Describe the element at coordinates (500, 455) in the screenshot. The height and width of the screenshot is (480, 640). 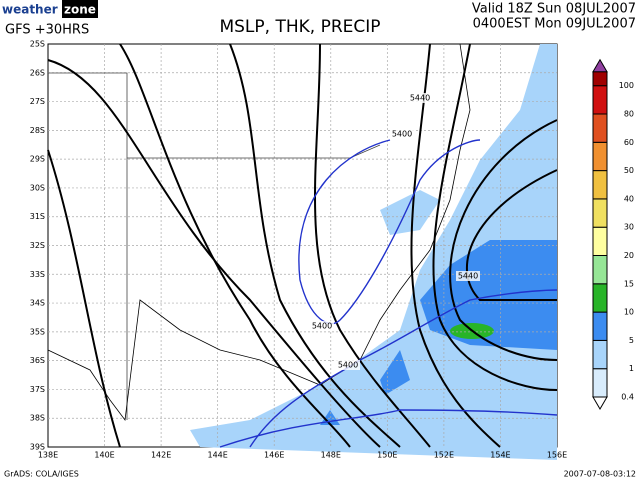
I see `lon-label: 154E` at that location.